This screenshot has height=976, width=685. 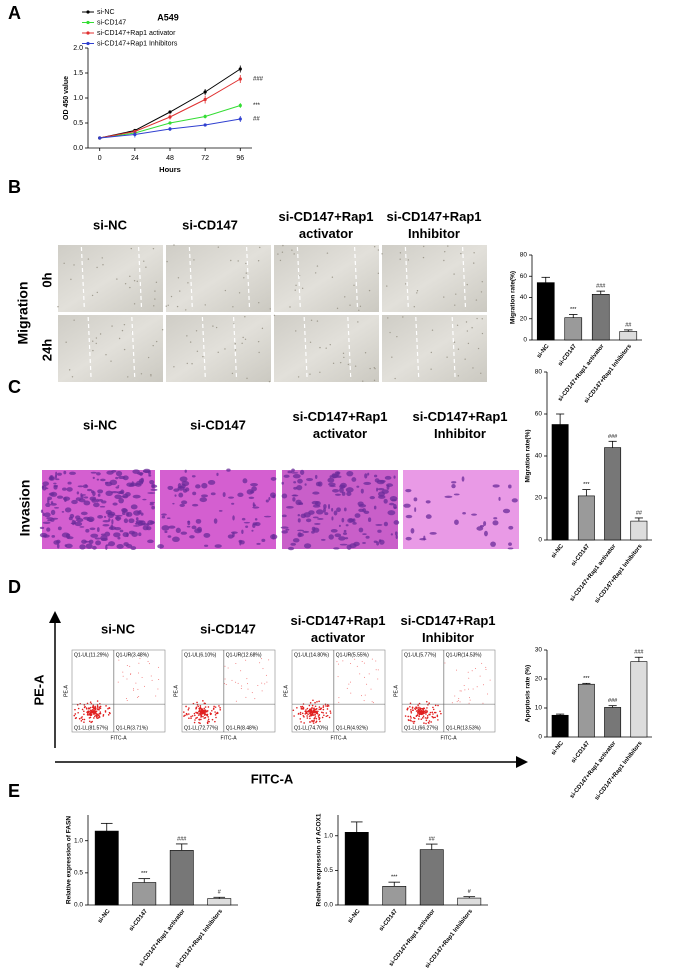 What do you see at coordinates (338, 691) in the screenshot?
I see `flow-plot` at bounding box center [338, 691].